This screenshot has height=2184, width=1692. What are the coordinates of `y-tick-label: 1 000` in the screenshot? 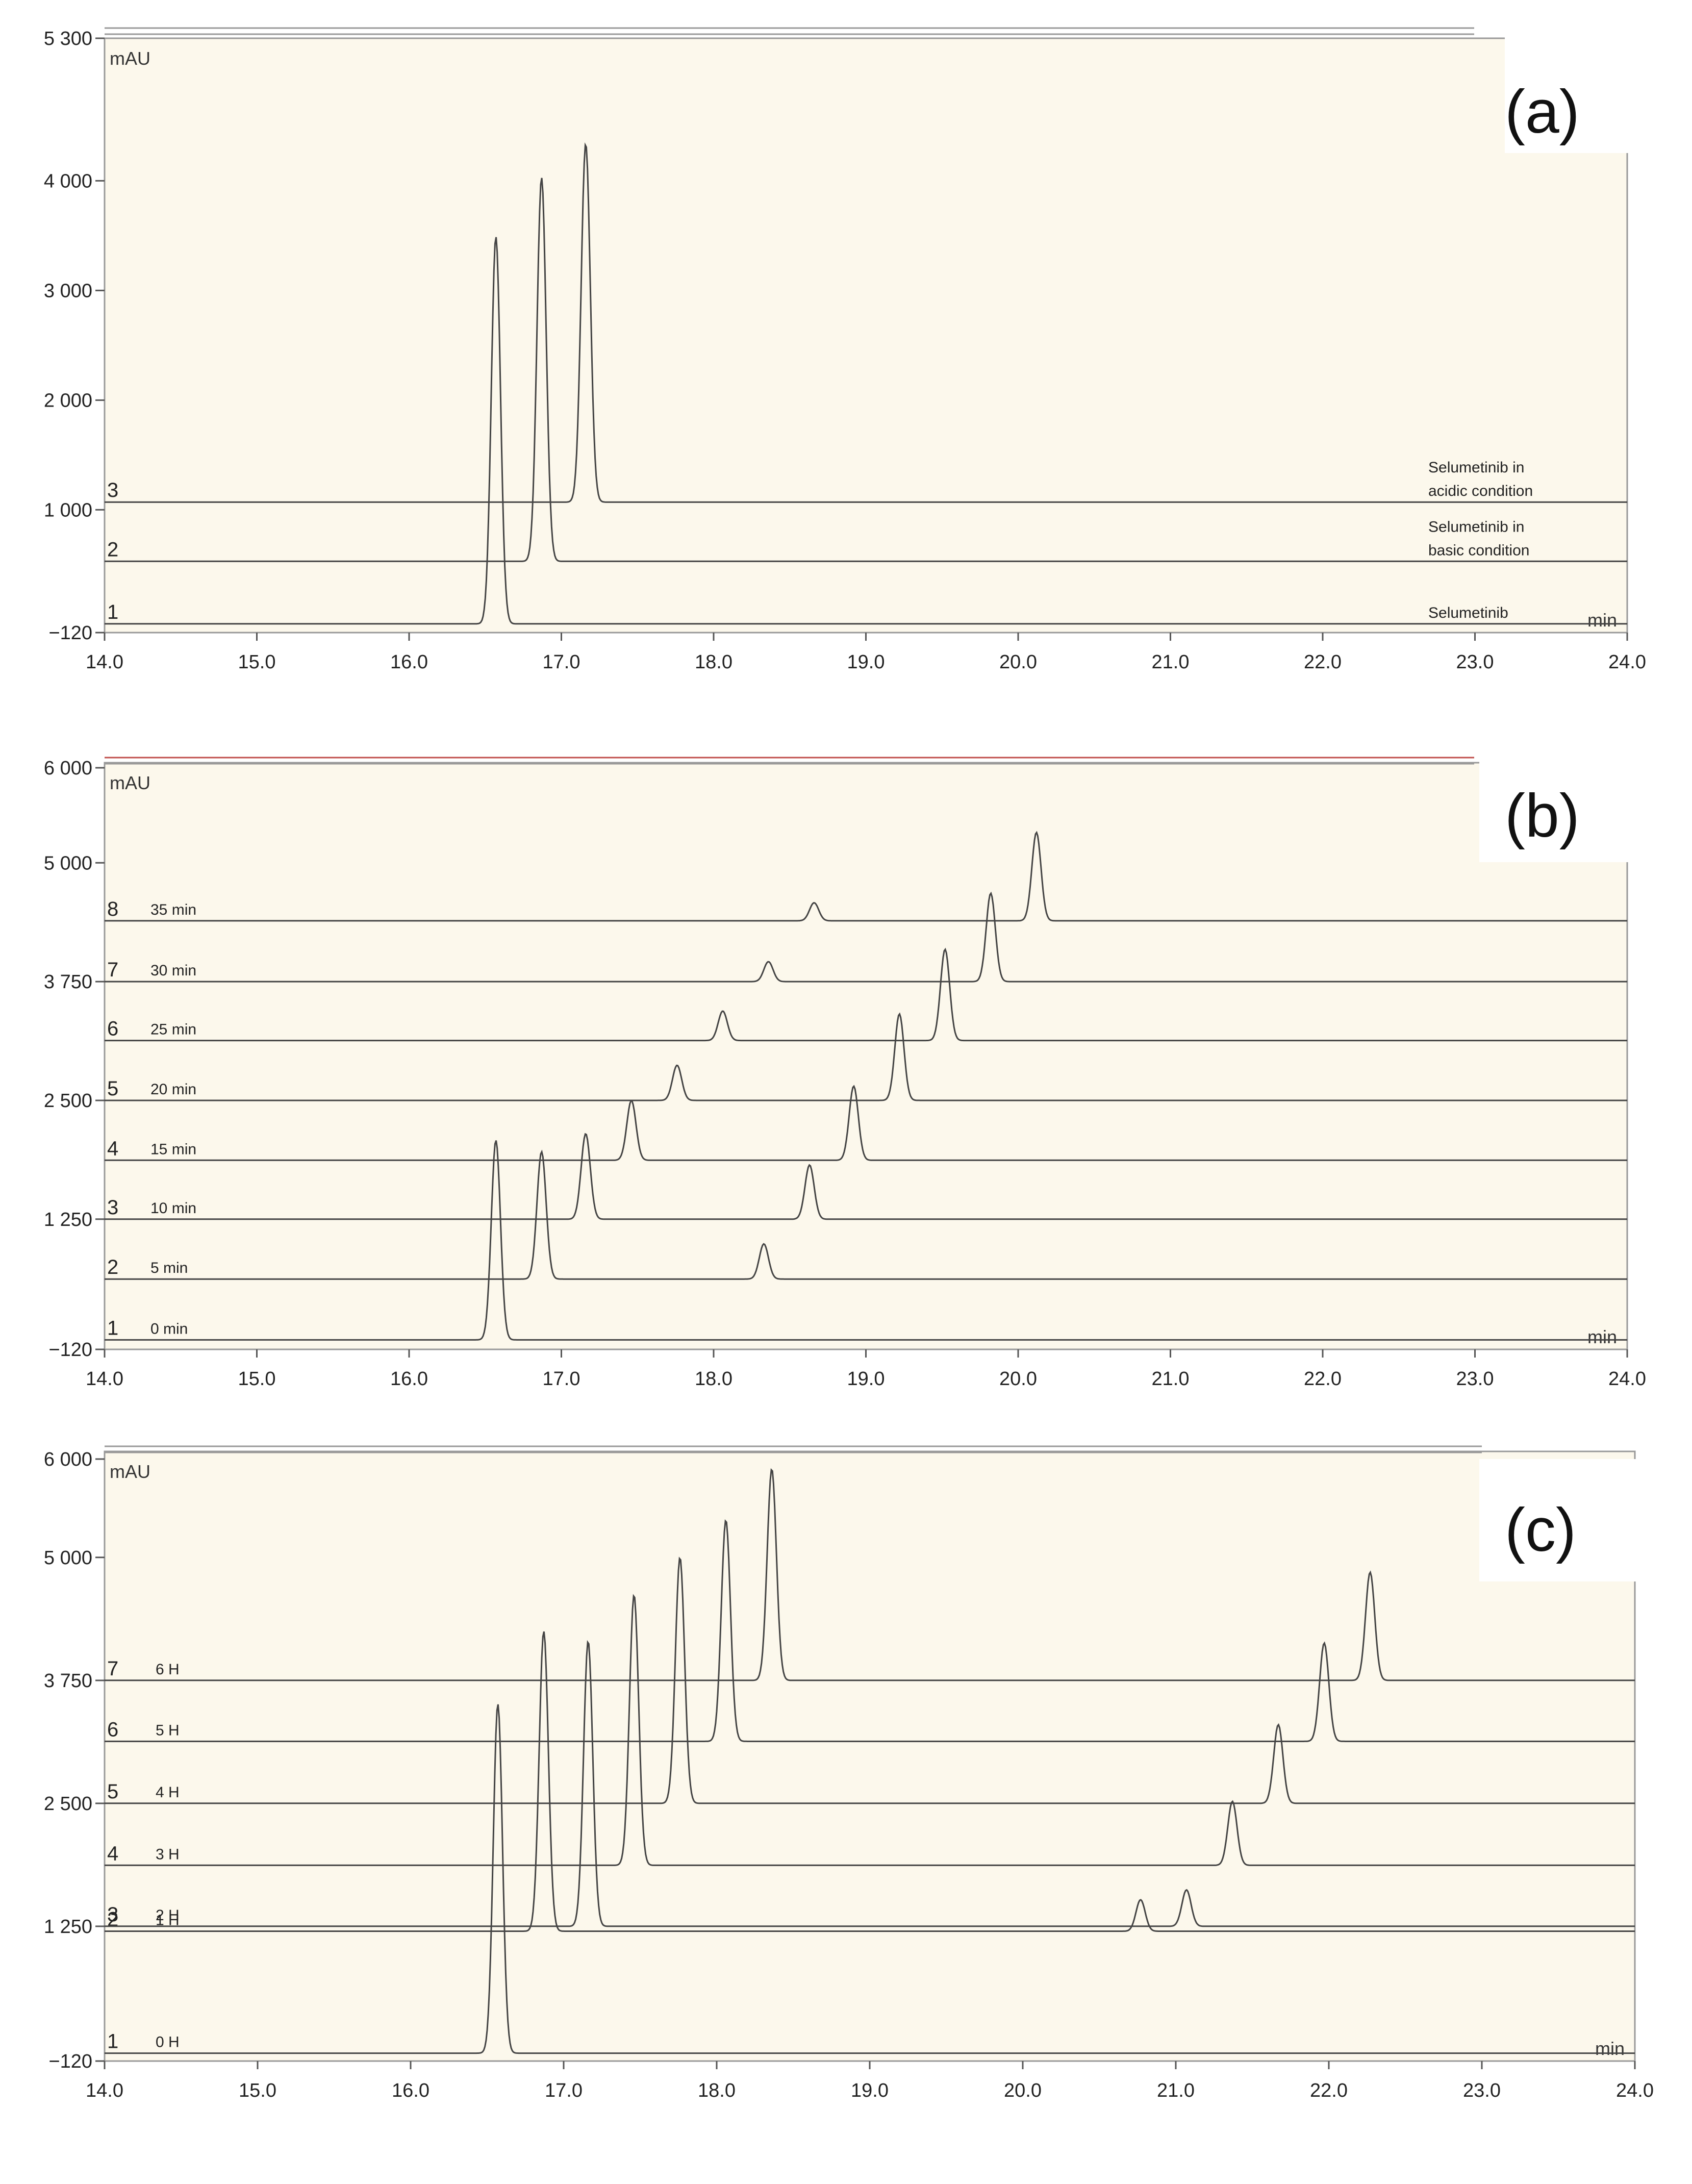 It's located at (68, 510).